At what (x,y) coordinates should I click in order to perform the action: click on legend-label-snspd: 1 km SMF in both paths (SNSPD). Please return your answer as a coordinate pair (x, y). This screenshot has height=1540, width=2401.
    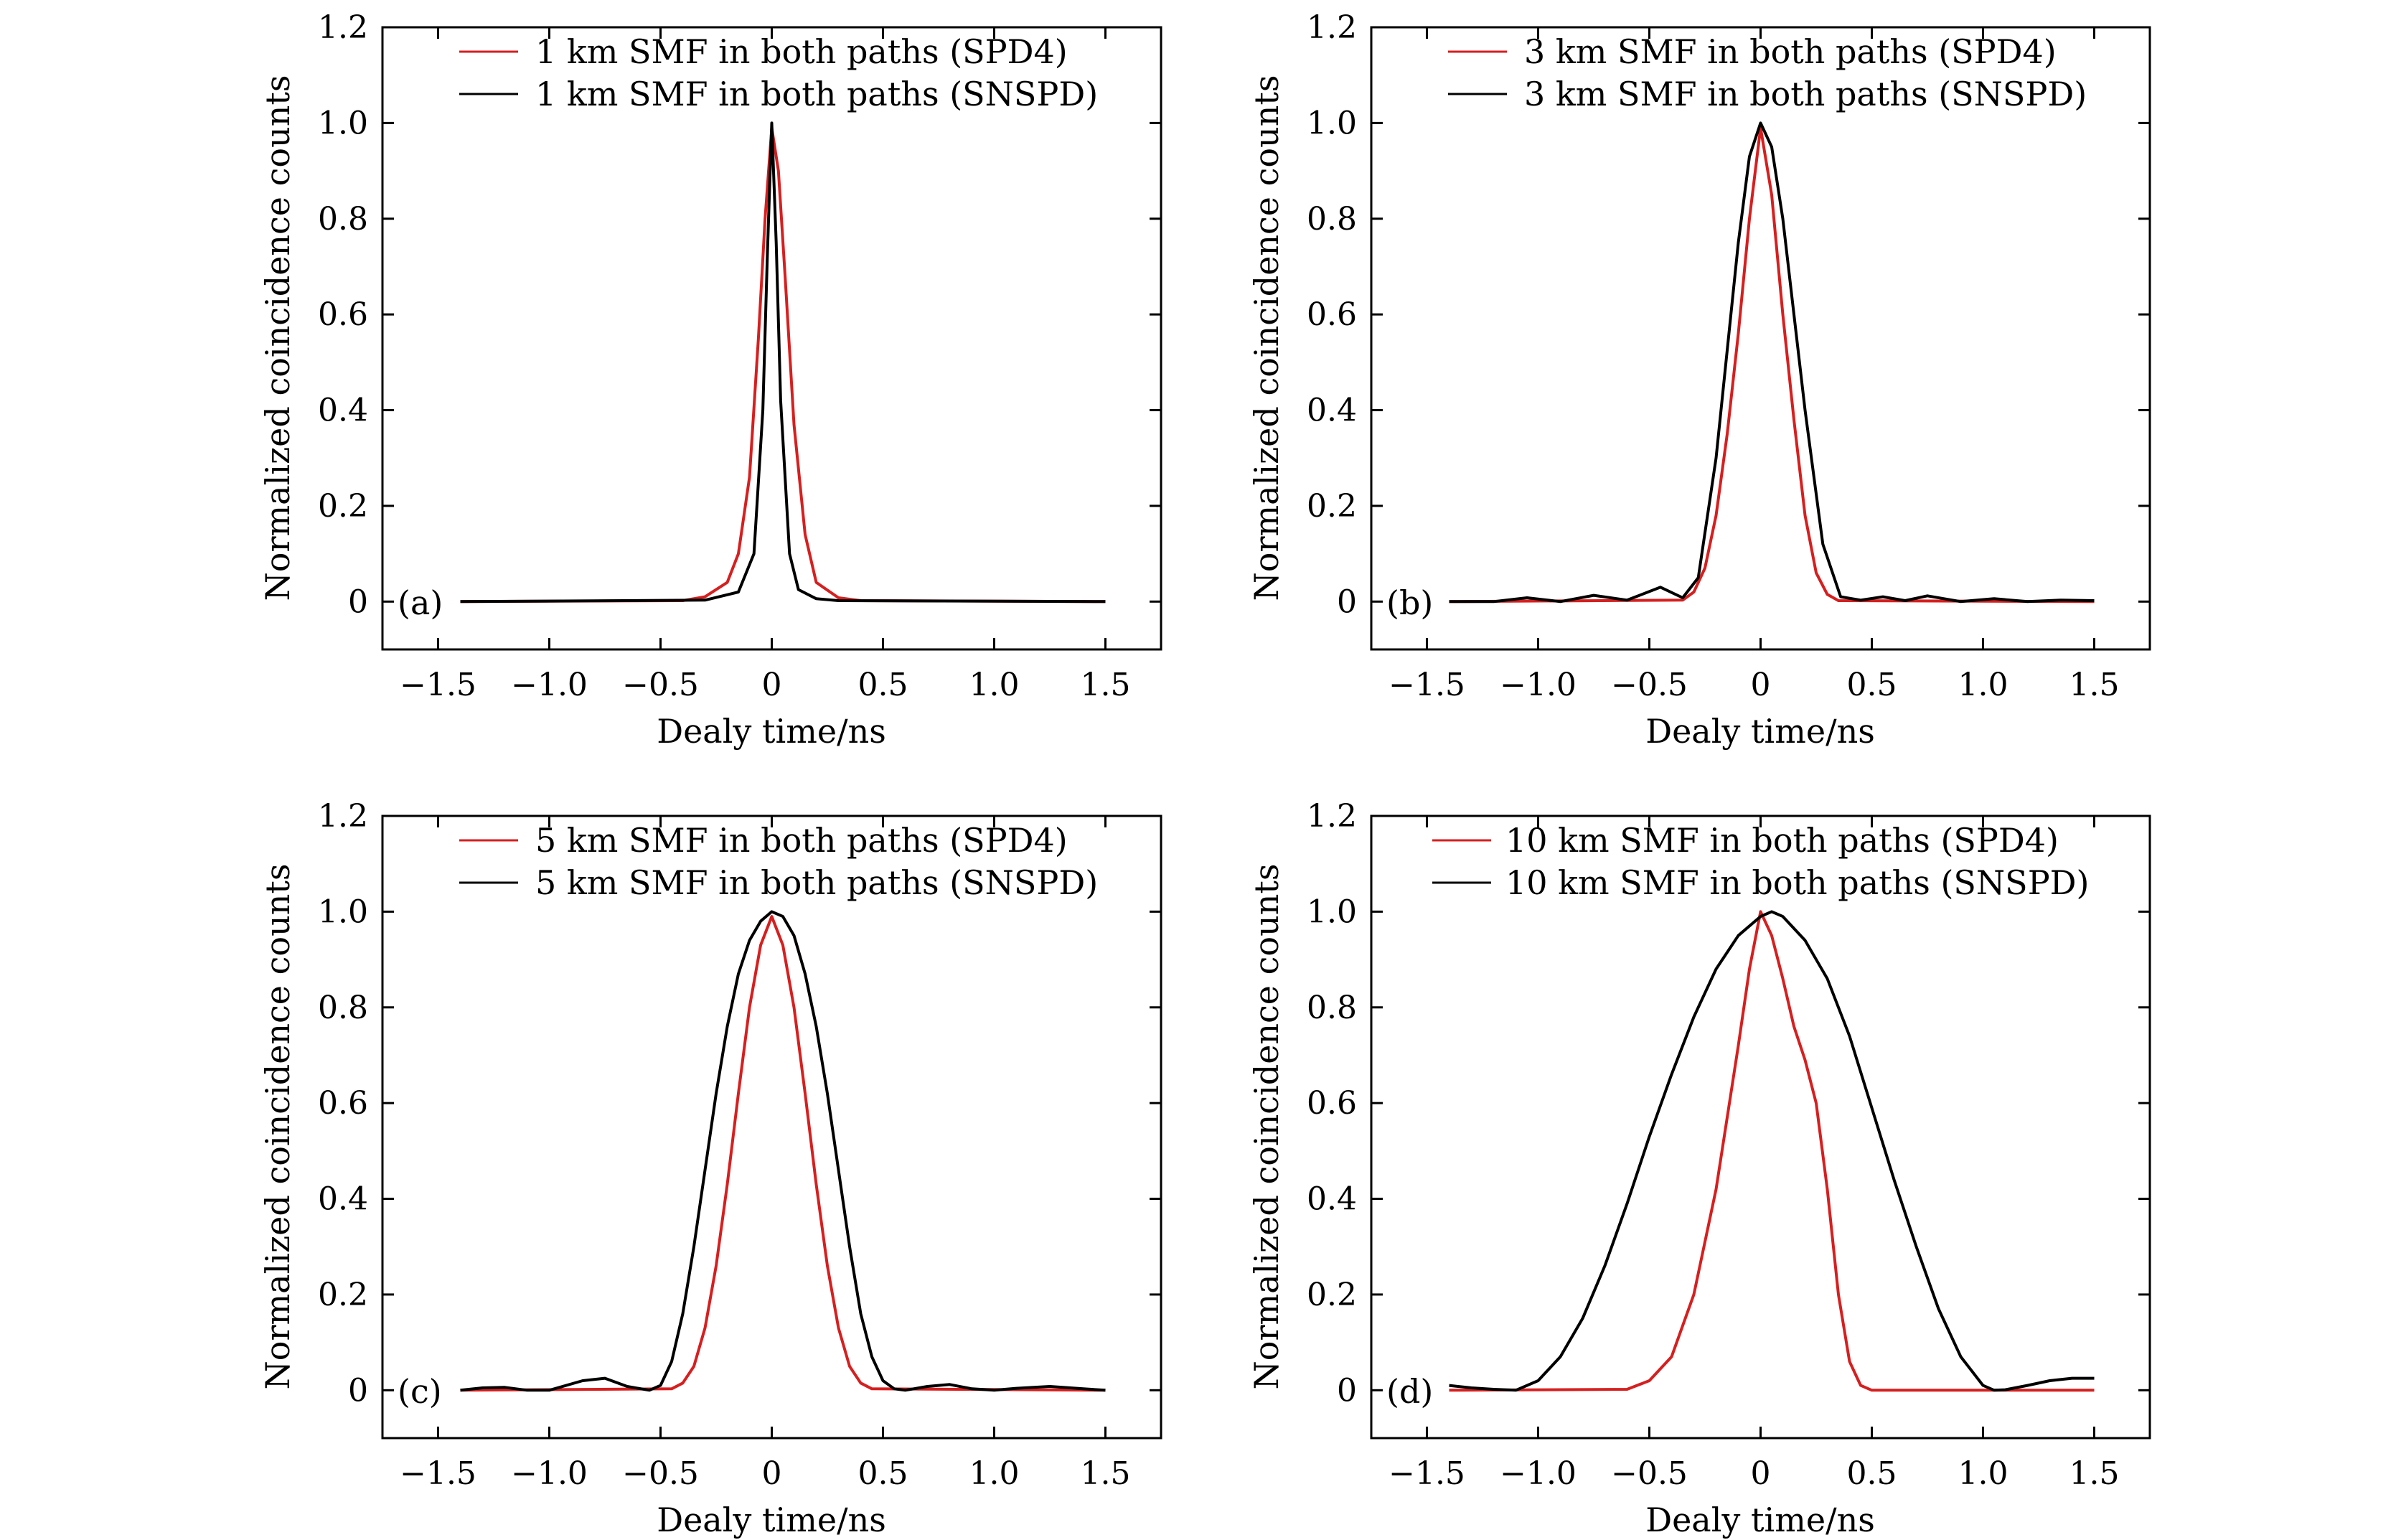
    Looking at the image, I should click on (816, 94).